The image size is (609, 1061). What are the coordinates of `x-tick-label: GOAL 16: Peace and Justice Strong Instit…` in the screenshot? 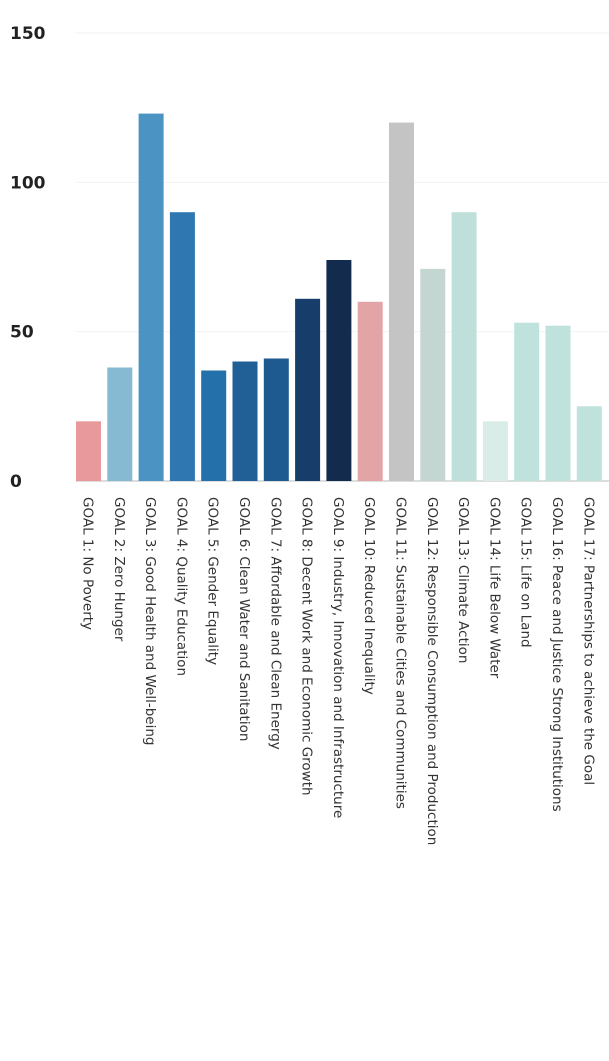 It's located at (557, 654).